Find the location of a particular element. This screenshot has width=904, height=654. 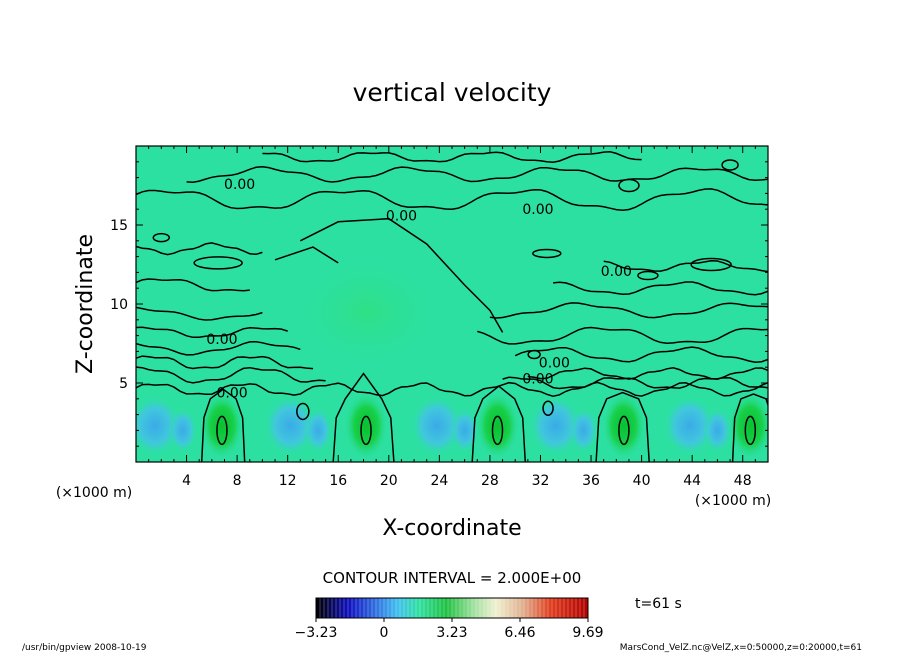

y-tick-label: 5 is located at coordinates (123, 384).